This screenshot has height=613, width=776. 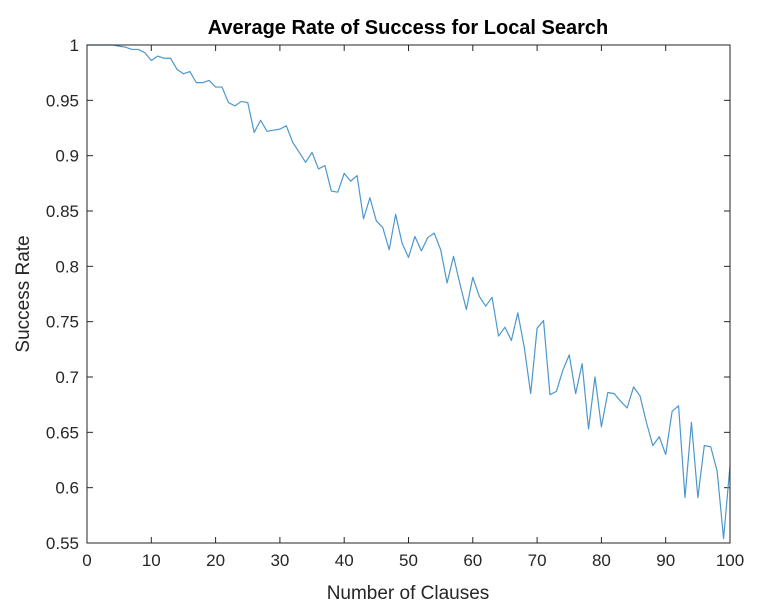 What do you see at coordinates (62, 322) in the screenshot?
I see `y-tick-label: 0.75` at bounding box center [62, 322].